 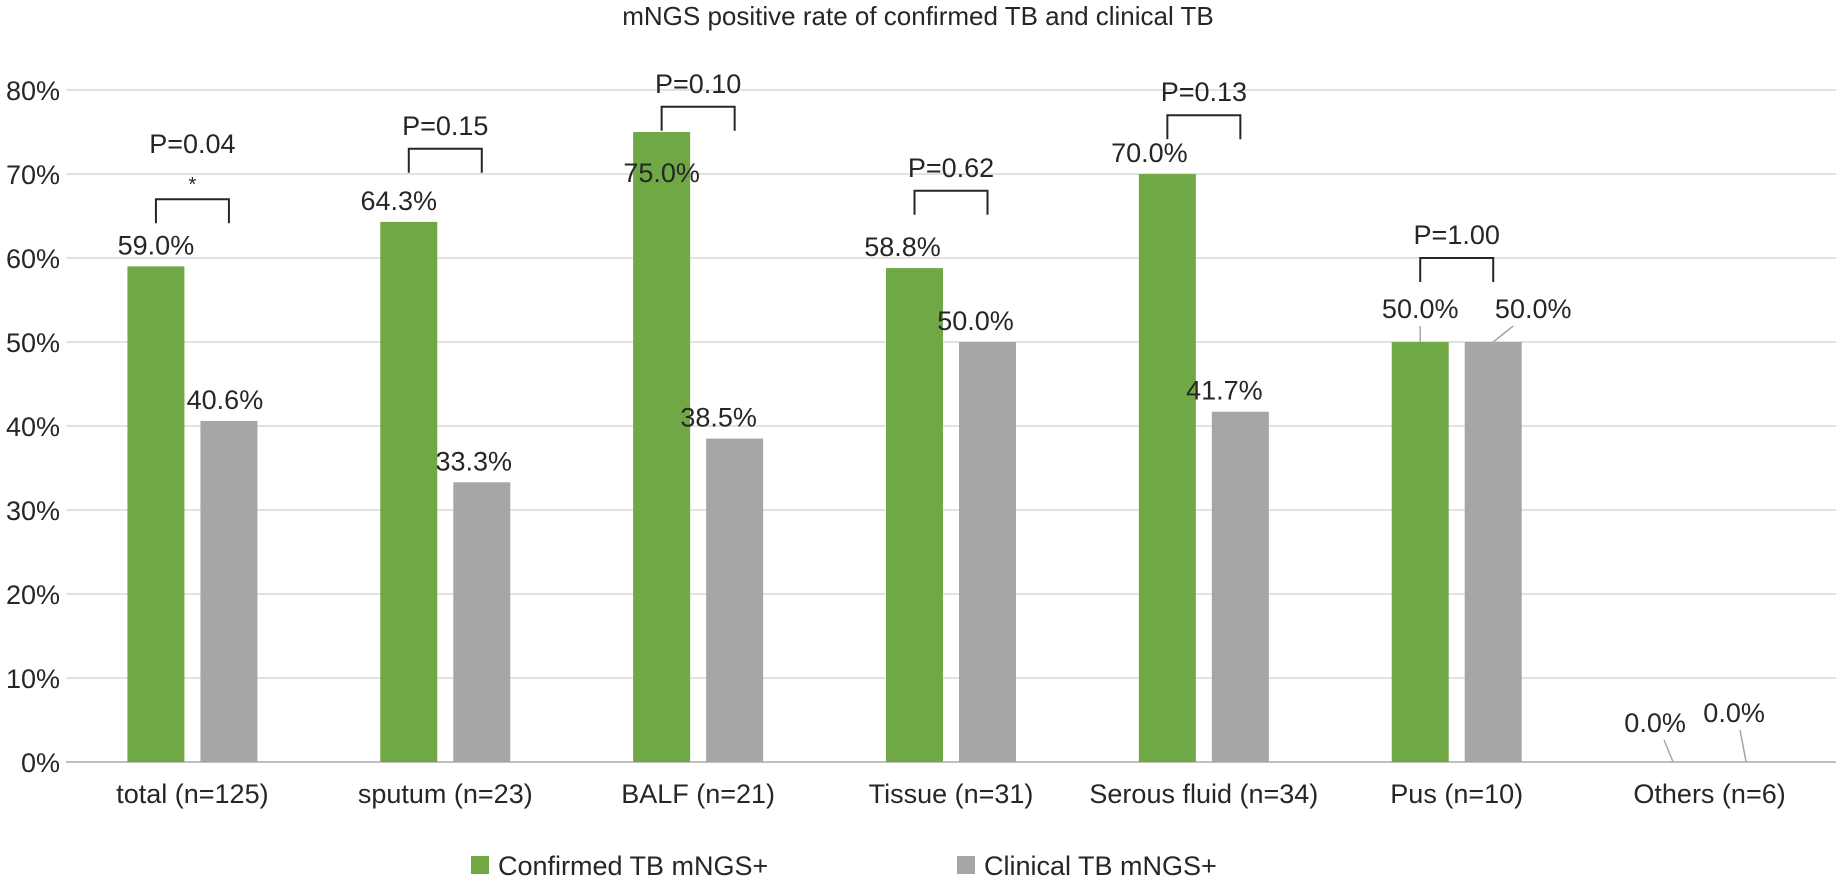 What do you see at coordinates (480, 865) in the screenshot?
I see `legend-swatch-confirmed` at bounding box center [480, 865].